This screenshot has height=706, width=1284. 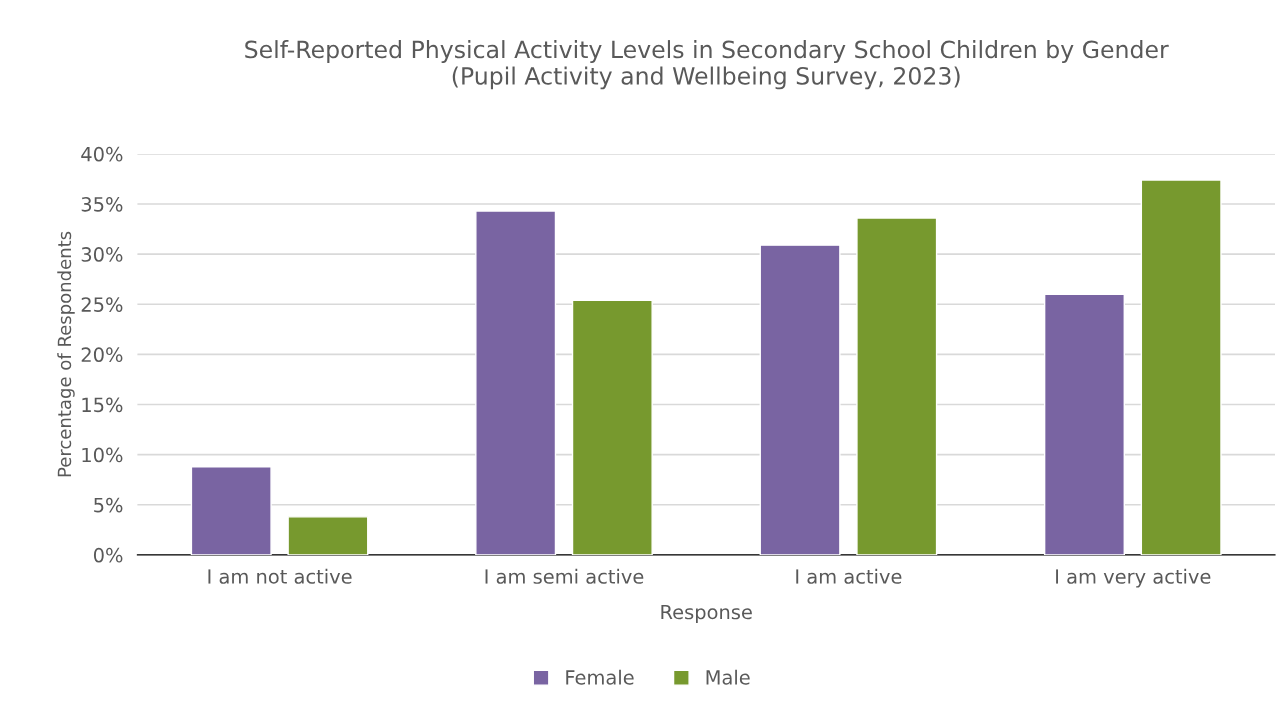 I want to click on x-axis-title: Response, so click(x=706, y=614).